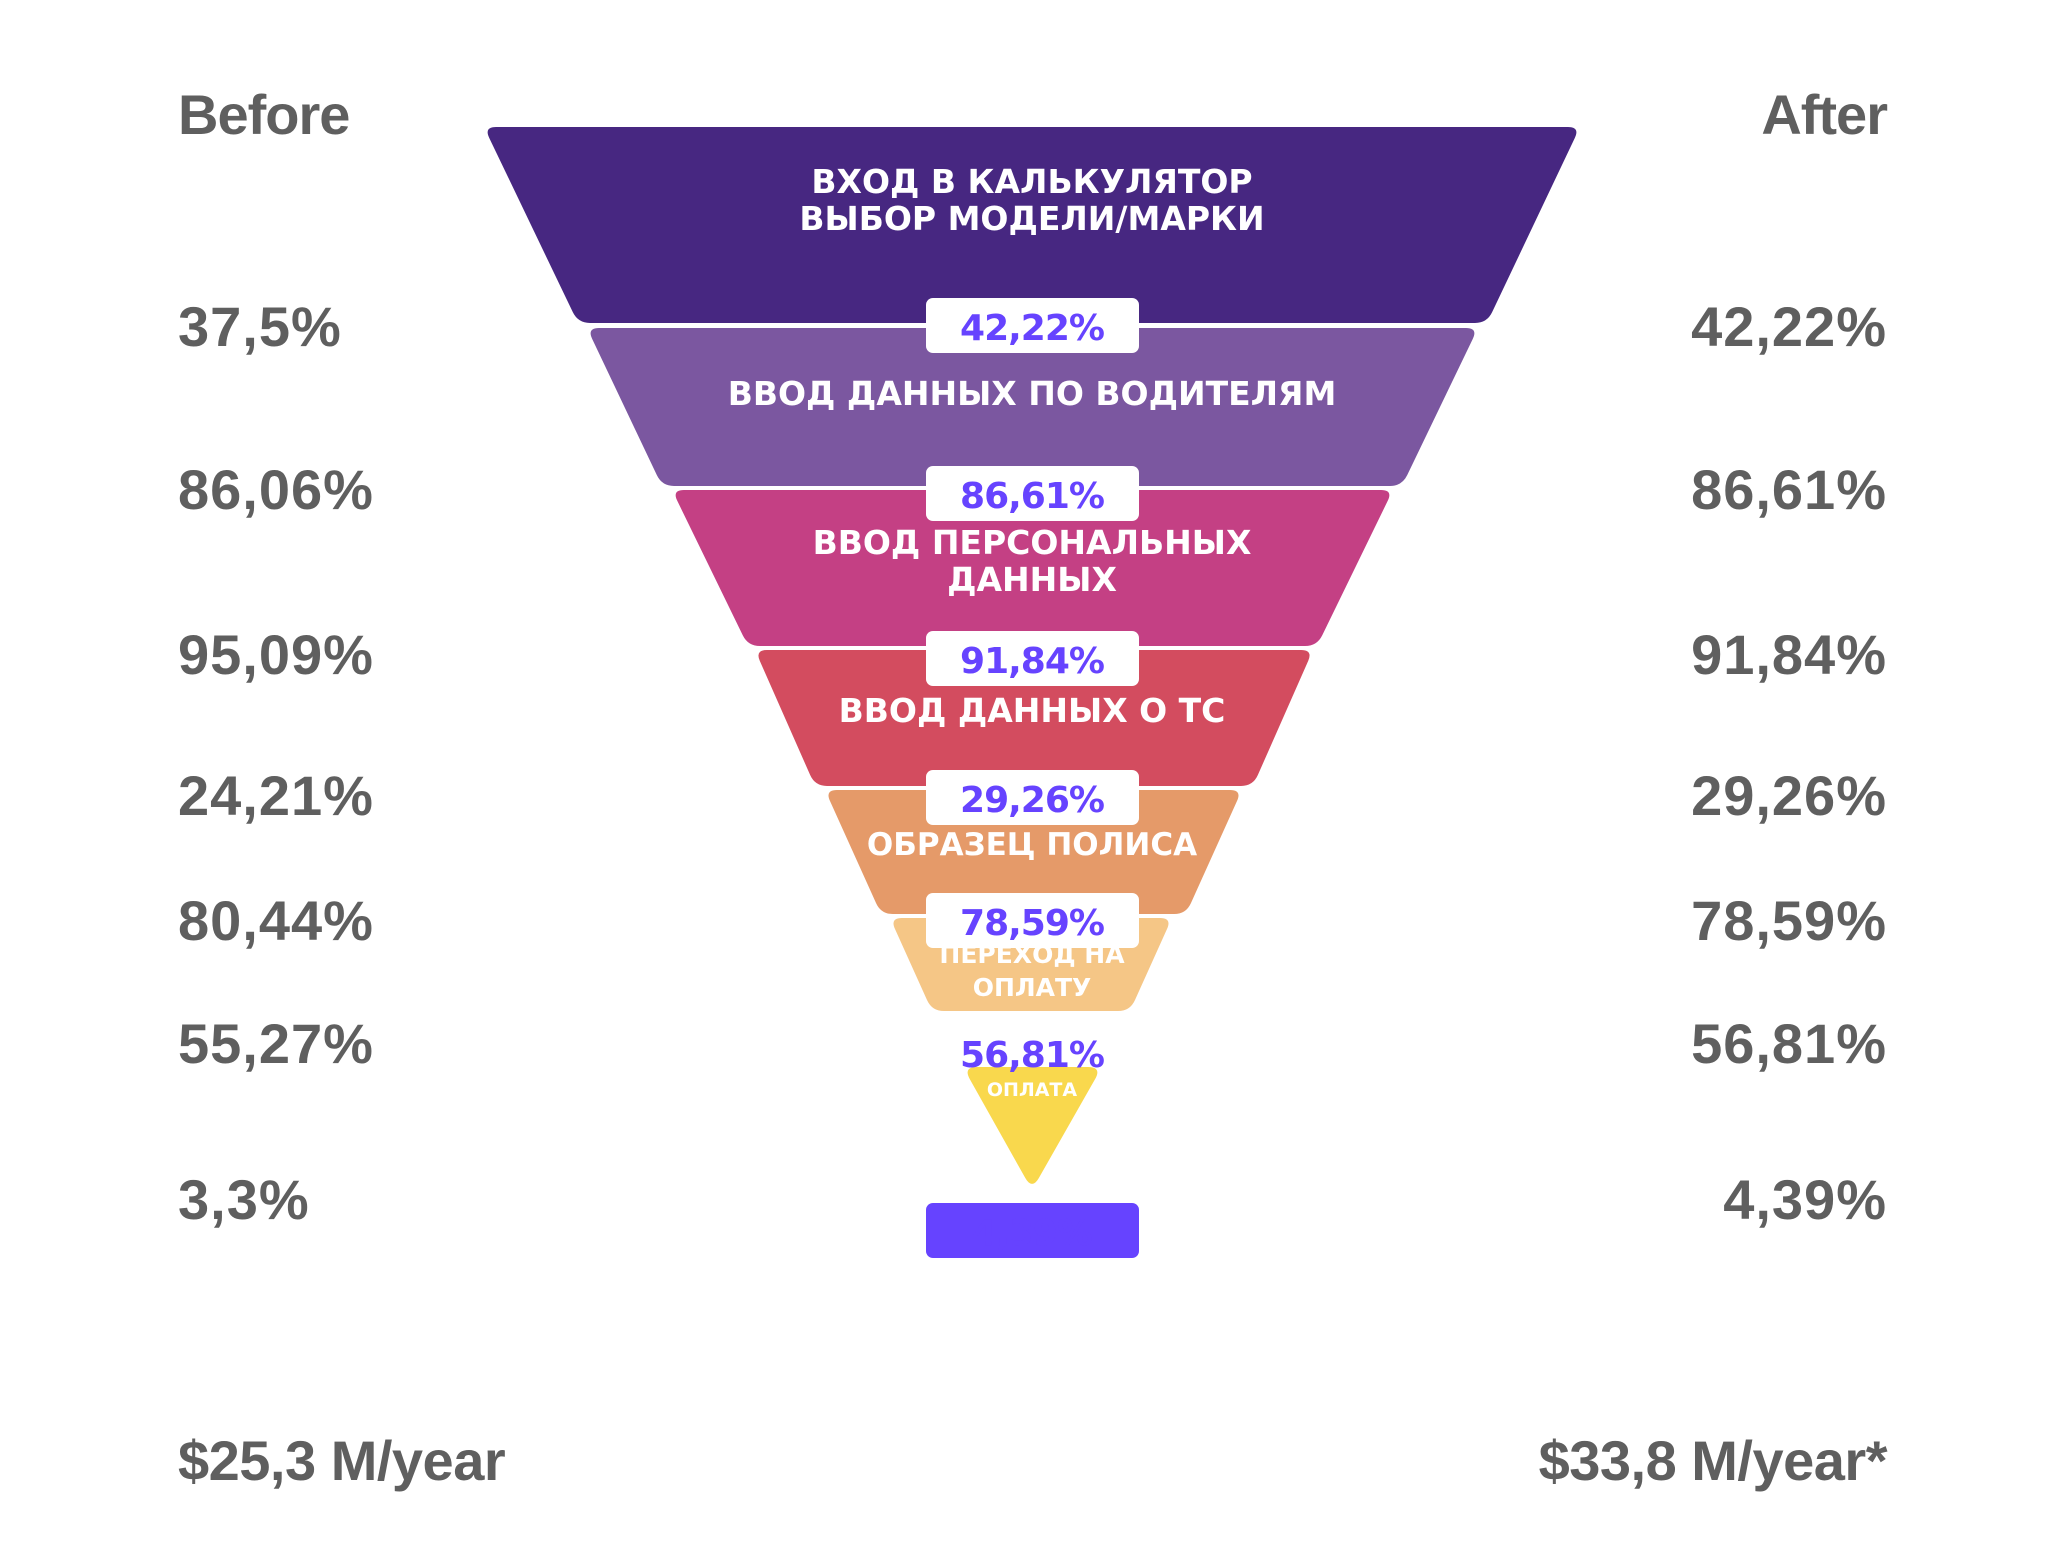  I want to click on after-value: 86,61%, so click(1789, 489).